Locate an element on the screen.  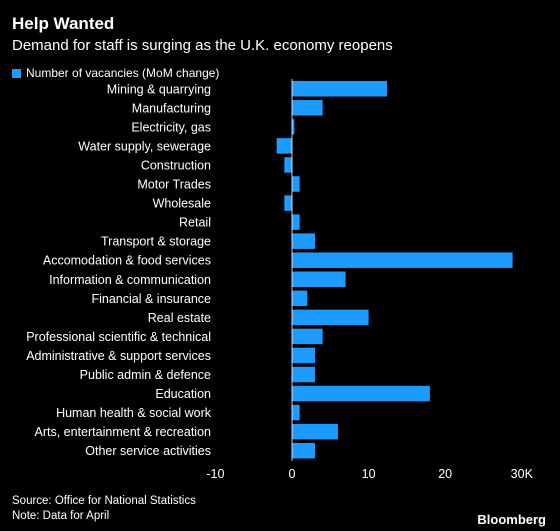
category-label: Administrative & support services is located at coordinates (118, 356).